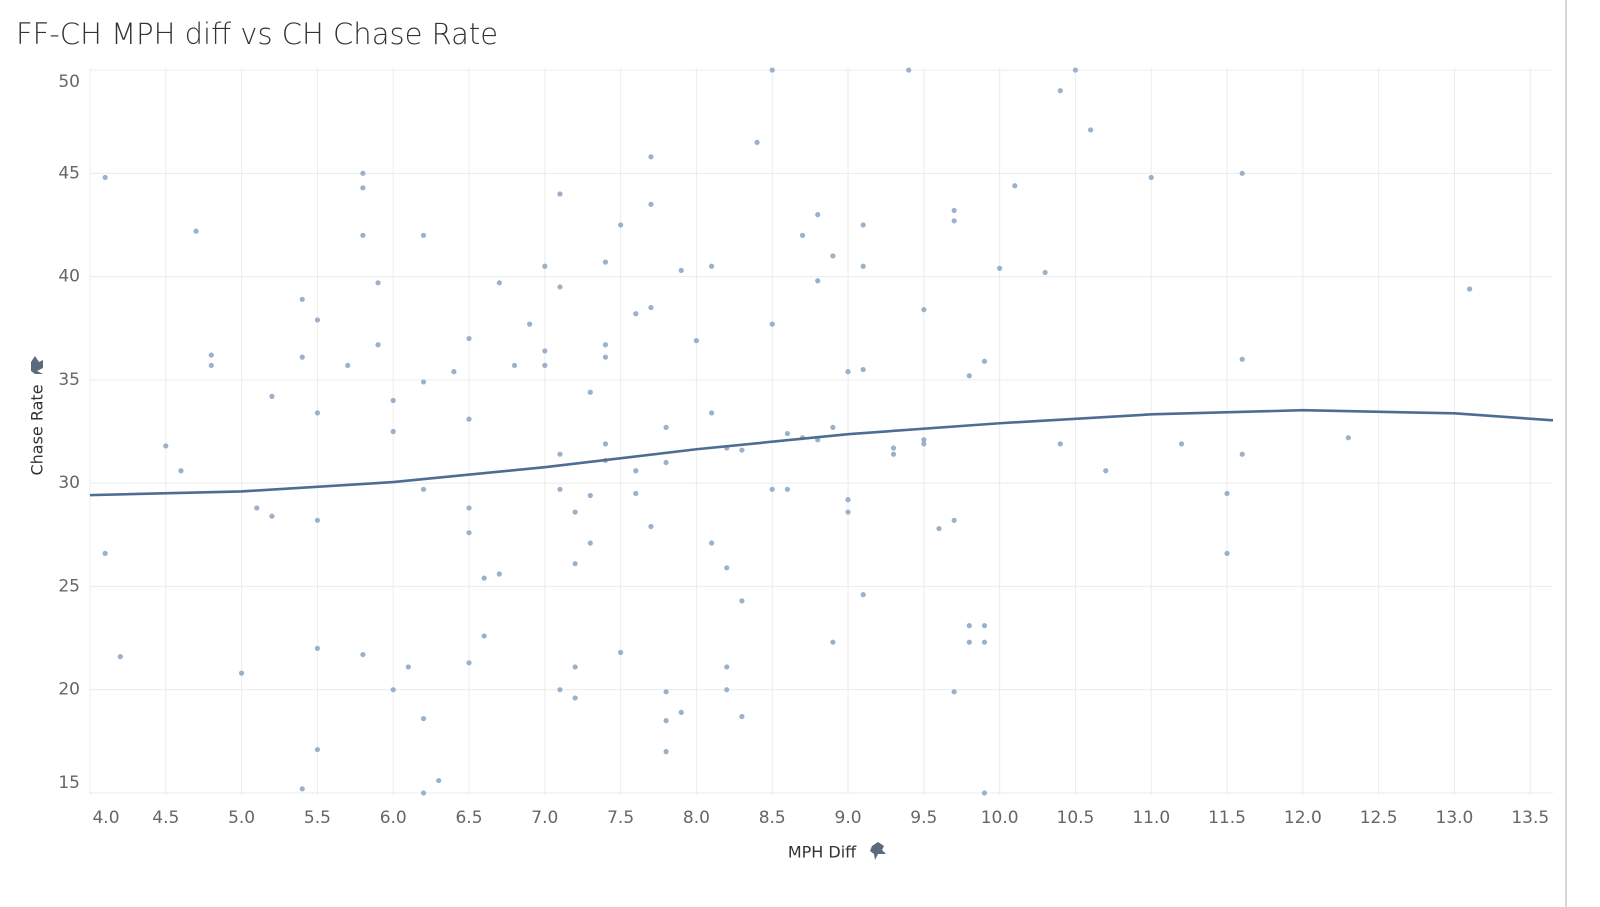 The width and height of the screenshot is (1600, 907). What do you see at coordinates (69, 82) in the screenshot?
I see `y-tick-label: 50` at bounding box center [69, 82].